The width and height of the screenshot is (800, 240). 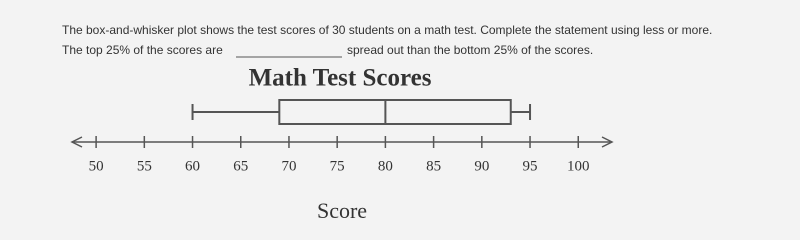 I want to click on x-tick-label: 50, so click(x=96, y=166).